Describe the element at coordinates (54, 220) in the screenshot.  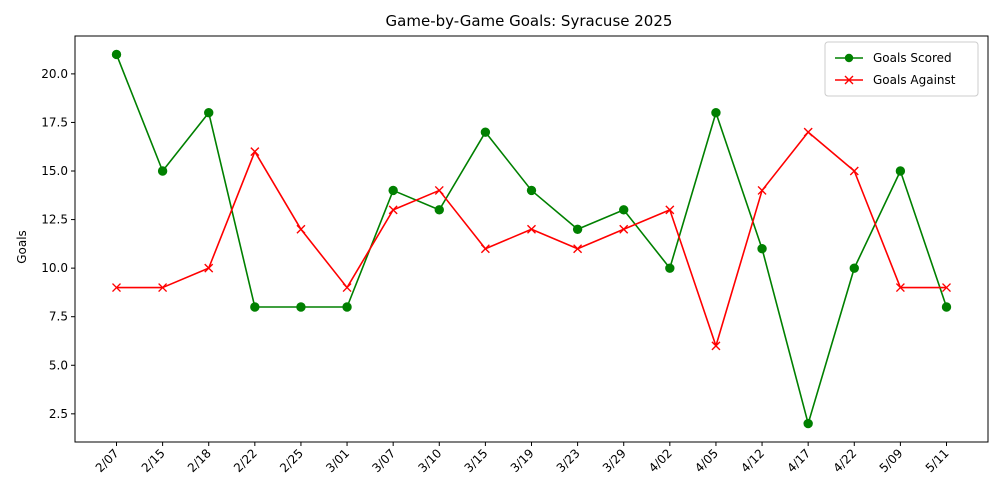
I see `y-tick-label: 12.5` at that location.